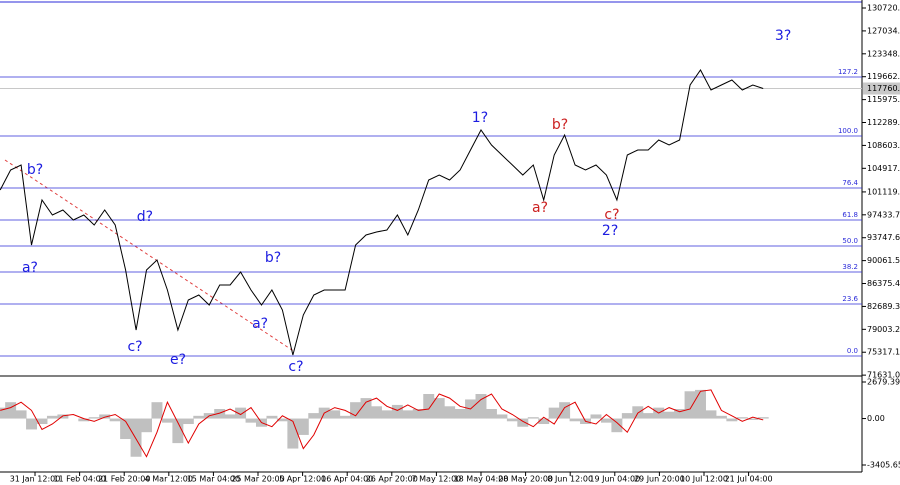 This screenshot has width=900, height=485. Describe the element at coordinates (883, 465) in the screenshot. I see `y-tick-label: -3405.651` at that location.